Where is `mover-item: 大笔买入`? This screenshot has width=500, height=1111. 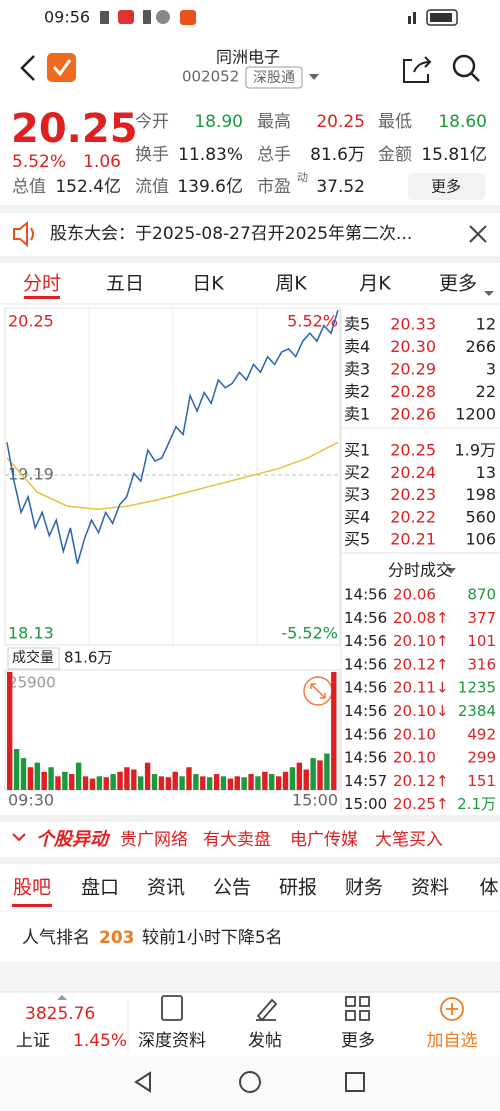 mover-item: 大笔买入 is located at coordinates (409, 840).